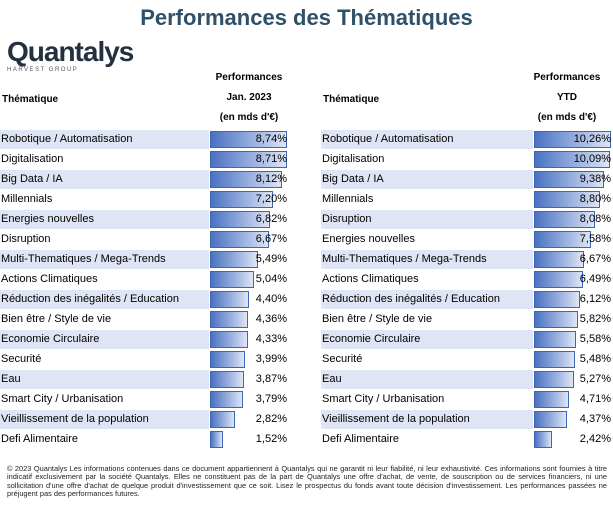 The width and height of the screenshot is (613, 507). I want to click on table-row: Smart City / Urbanisation 4,71%, so click(466, 400).